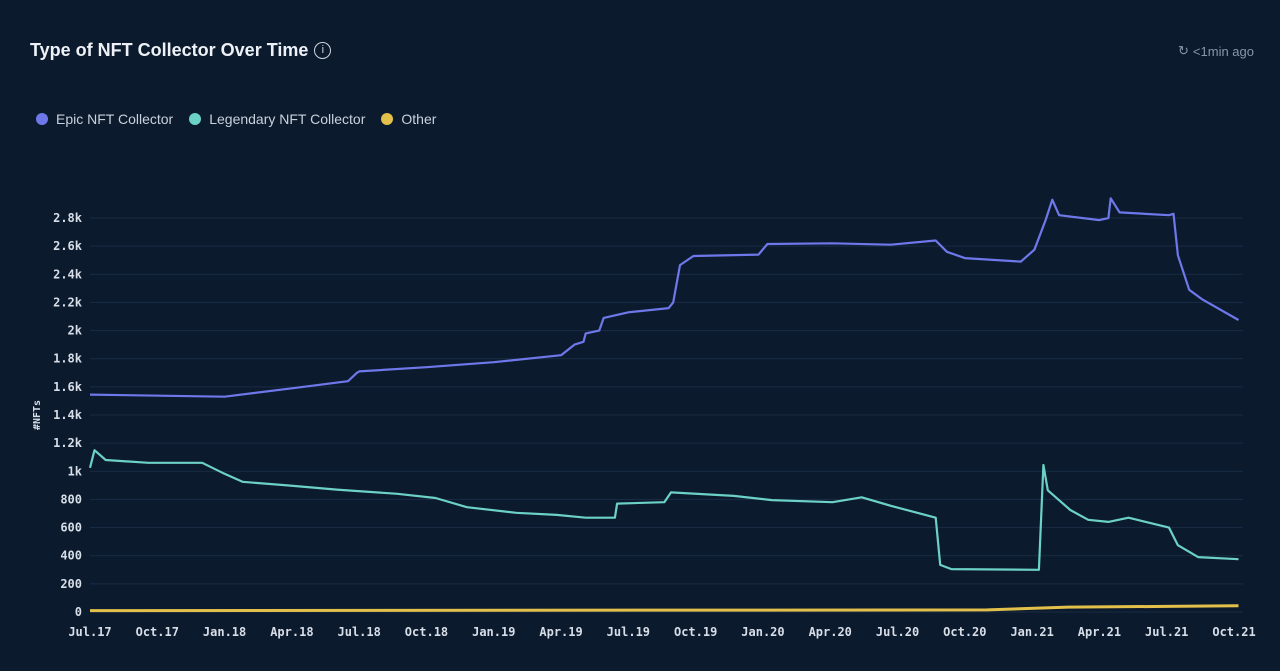 This screenshot has width=1280, height=671. I want to click on legend-item-epic: Epic NFT Collector, so click(104, 119).